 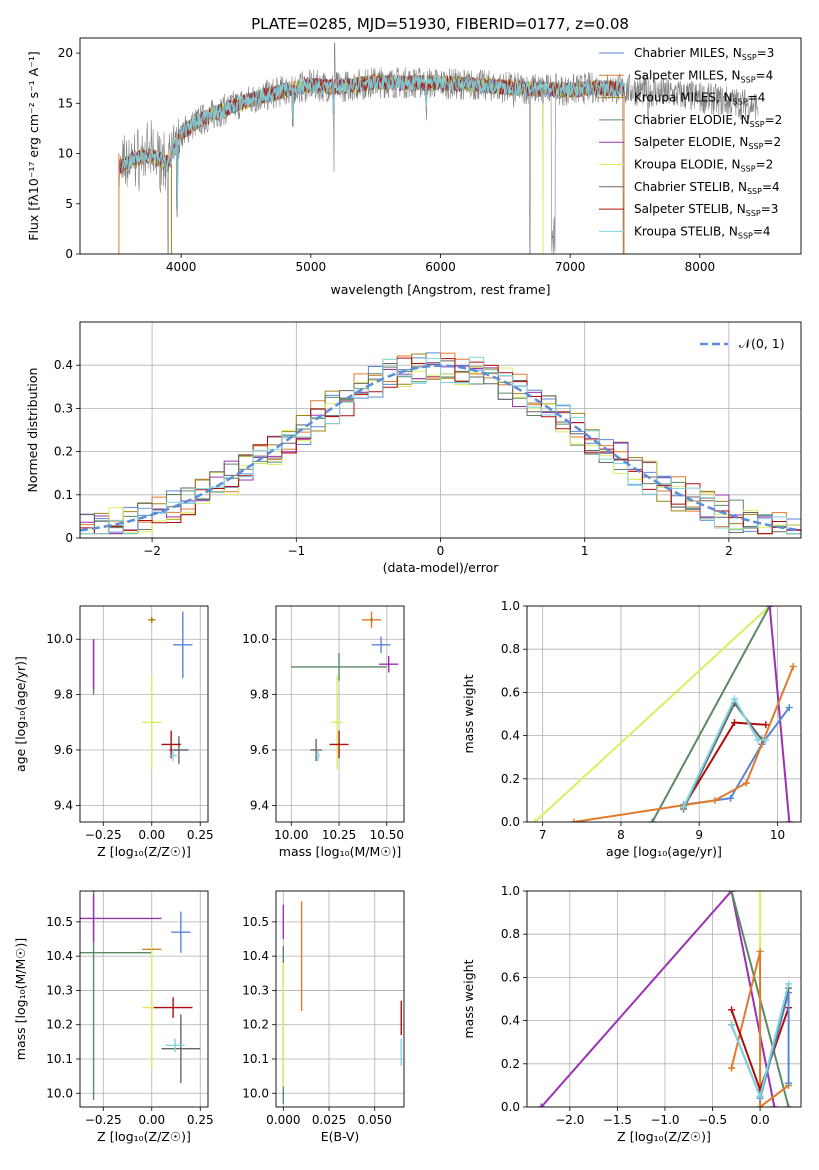 What do you see at coordinates (760, 1029) in the screenshot?
I see `weight-line-salpeter_miles` at bounding box center [760, 1029].